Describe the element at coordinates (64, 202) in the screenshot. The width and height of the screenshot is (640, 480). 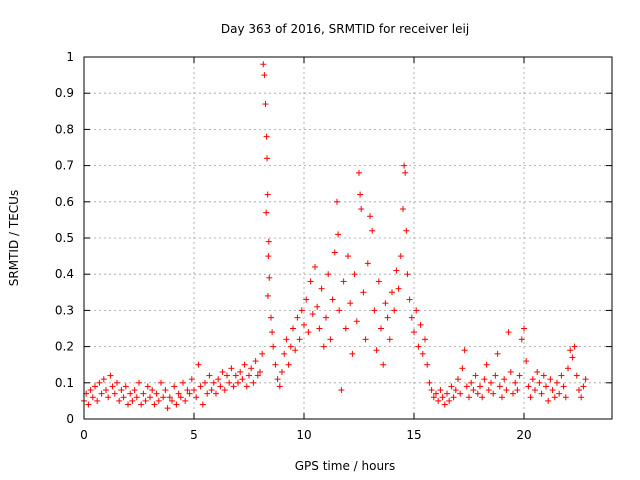
I see `y-tick-label: 0.6` at that location.